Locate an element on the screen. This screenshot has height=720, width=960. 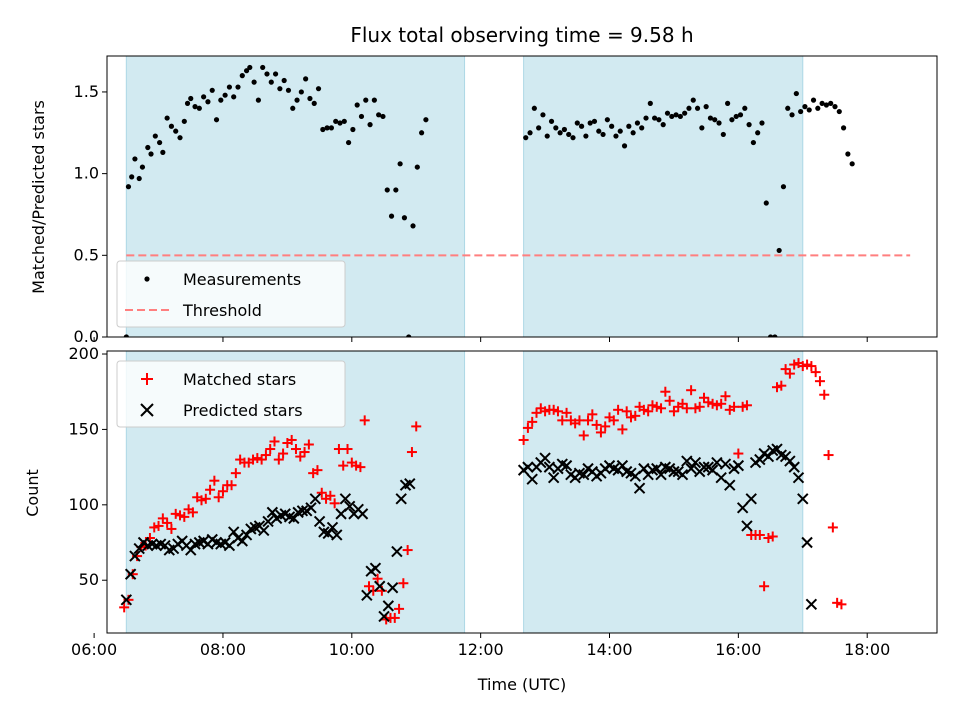
x-tick-label: 18:00 is located at coordinates (867, 649).